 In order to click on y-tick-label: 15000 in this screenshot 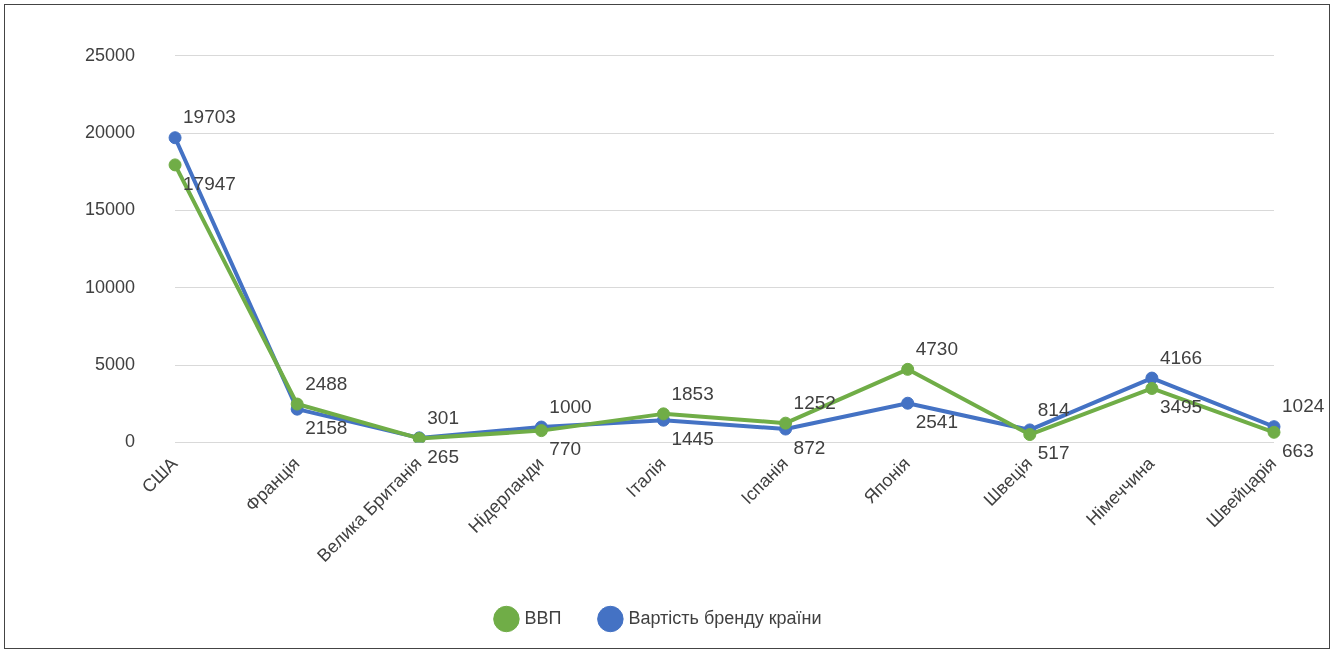, I will do `click(110, 209)`.